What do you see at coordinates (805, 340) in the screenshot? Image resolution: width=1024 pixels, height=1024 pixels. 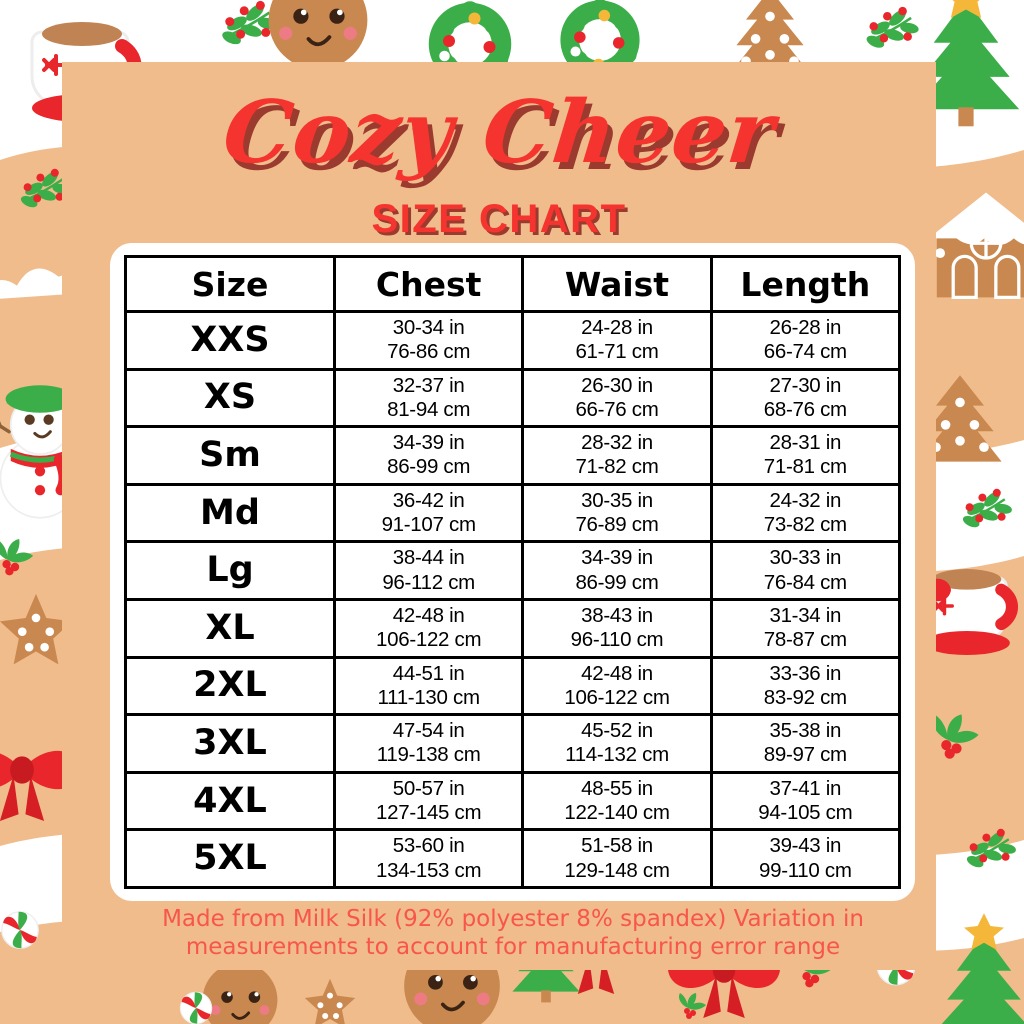 I see `cell-length: 26-28 in 66-74 cm` at bounding box center [805, 340].